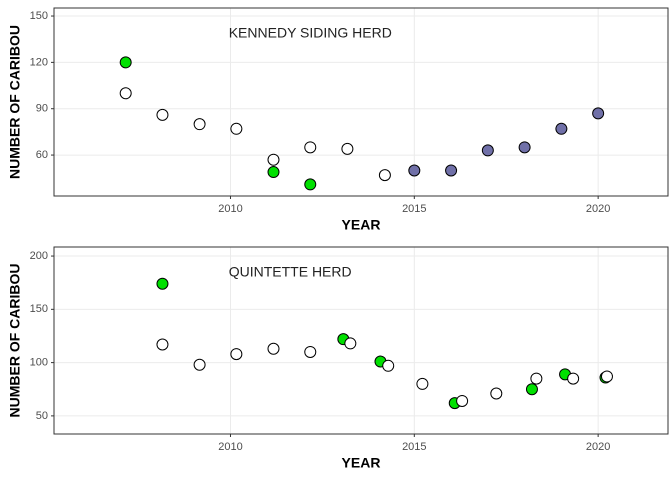 The width and height of the screenshot is (672, 480). What do you see at coordinates (39, 256) in the screenshot?
I see `y-tick-label: 200` at bounding box center [39, 256].